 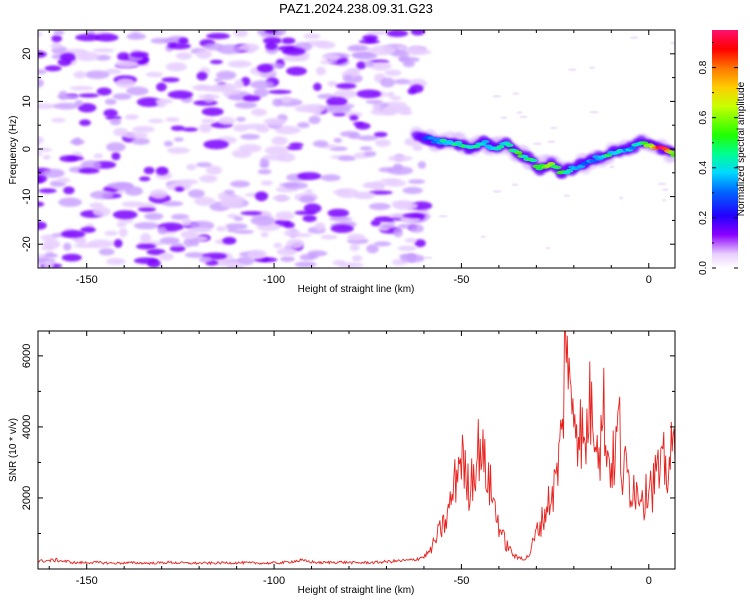 What do you see at coordinates (356, 590) in the screenshot?
I see `snr-xlabel: Height of straight line (km)` at bounding box center [356, 590].